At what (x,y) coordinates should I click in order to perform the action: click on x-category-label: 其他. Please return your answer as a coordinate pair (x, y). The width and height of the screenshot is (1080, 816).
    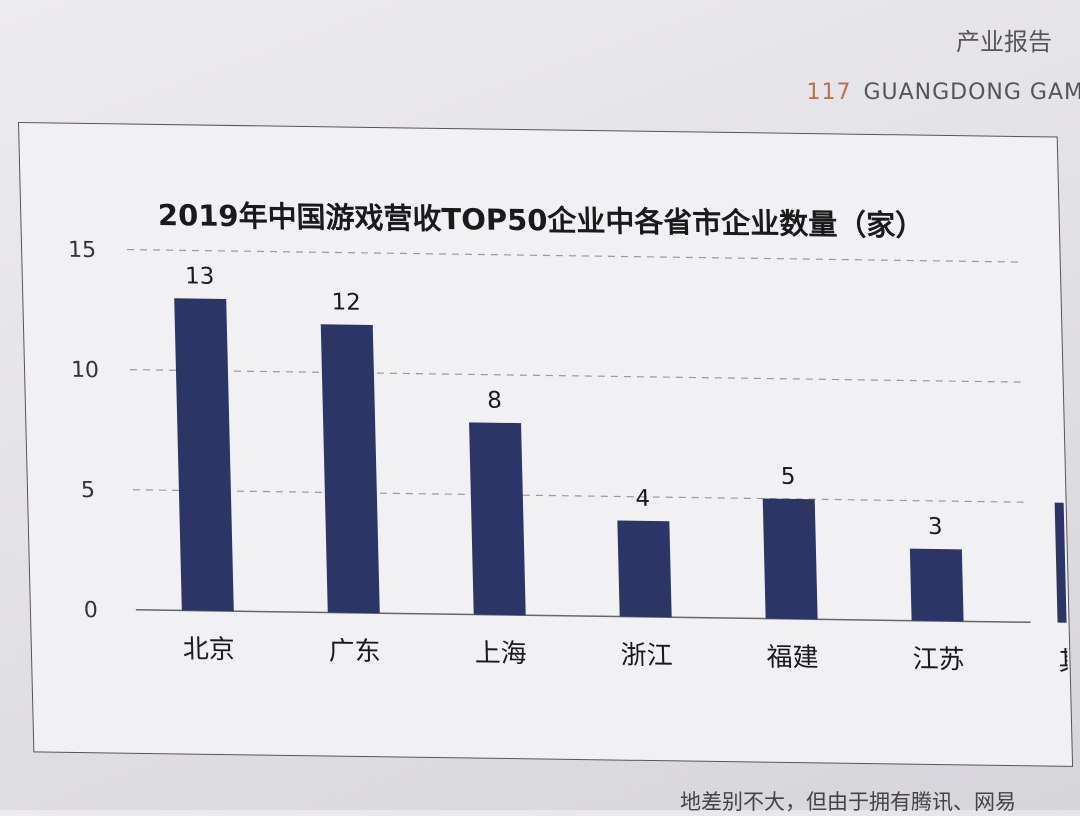
    Looking at the image, I should click on (1064, 662).